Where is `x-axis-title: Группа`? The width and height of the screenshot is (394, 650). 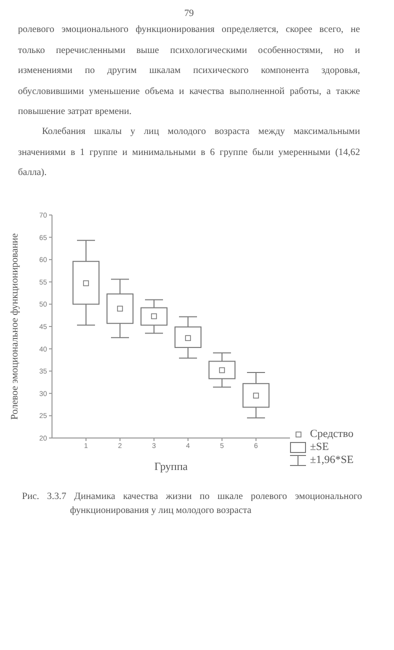
x-axis-title: Группа is located at coordinates (171, 467).